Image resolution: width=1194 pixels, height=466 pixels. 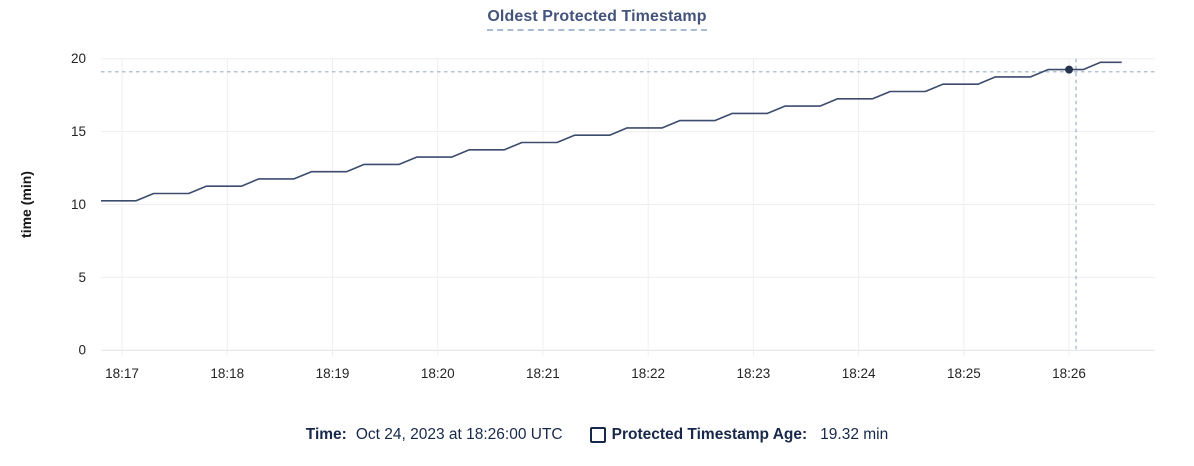 I want to click on y-tick-label: 10, so click(x=78, y=204).